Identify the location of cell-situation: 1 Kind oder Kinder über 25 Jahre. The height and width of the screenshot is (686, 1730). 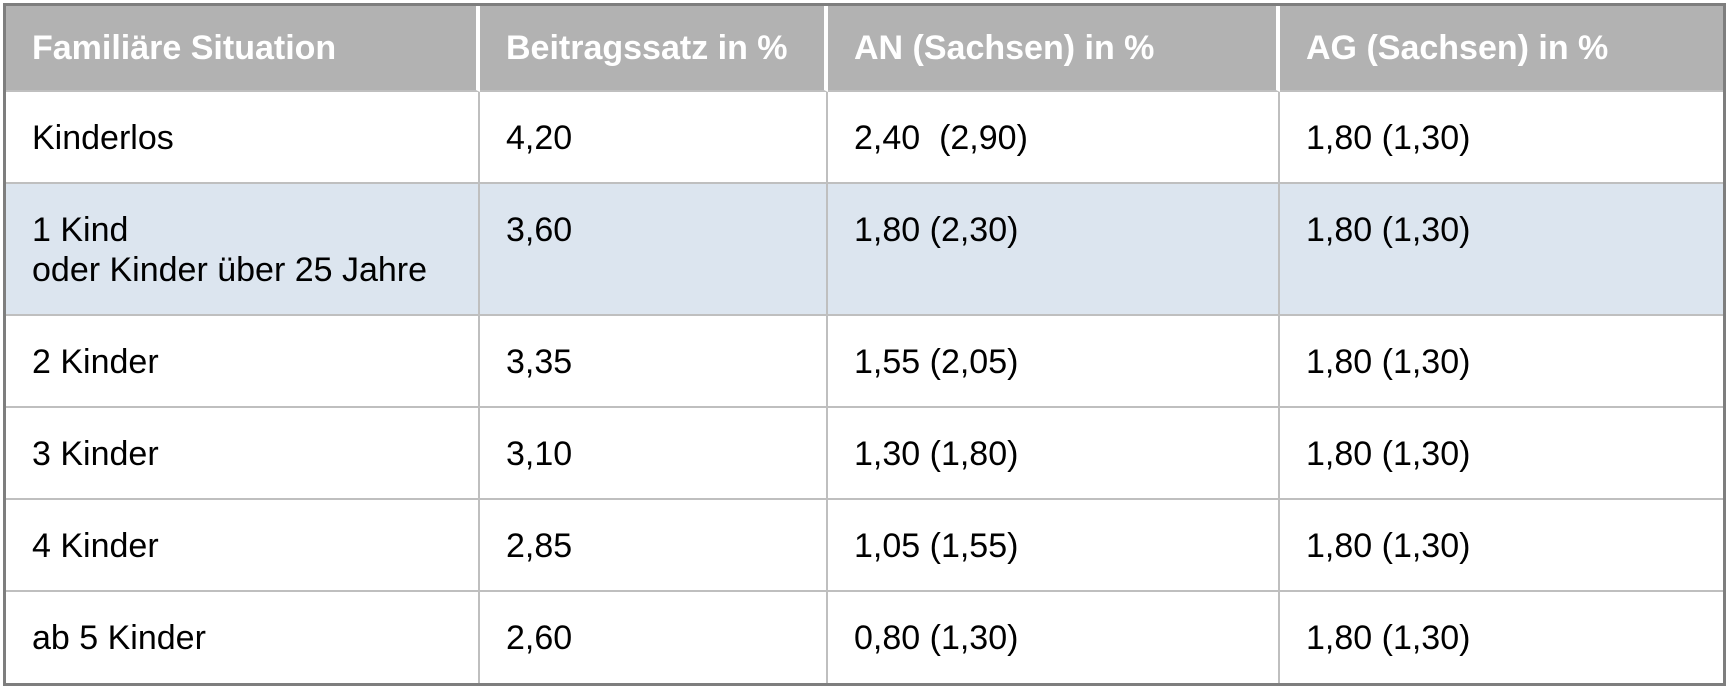
(243, 250).